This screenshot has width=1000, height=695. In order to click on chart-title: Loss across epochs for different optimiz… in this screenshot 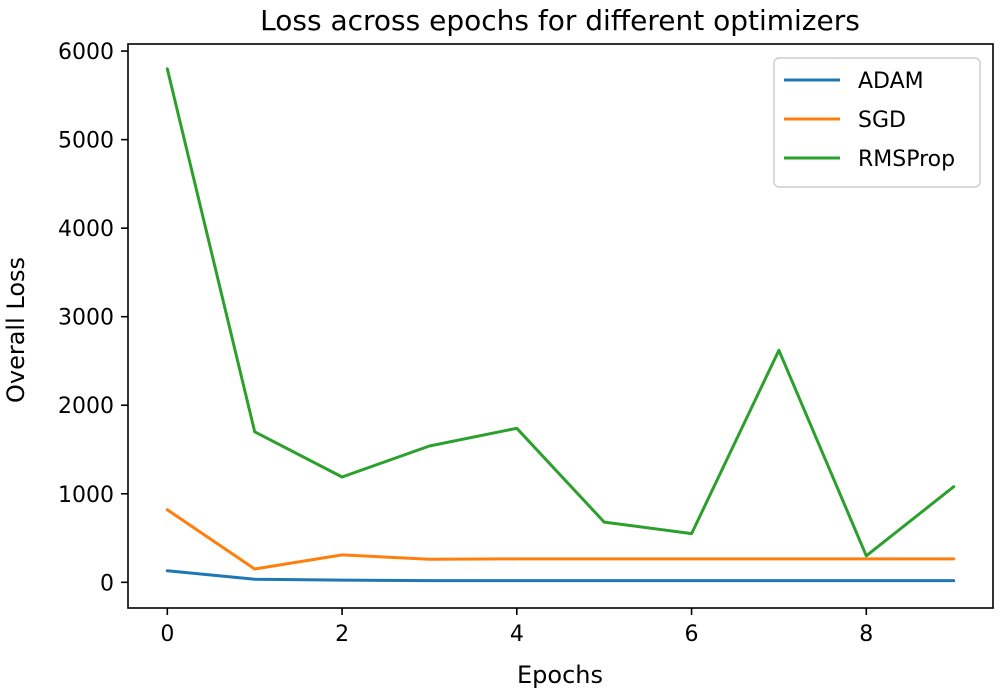, I will do `click(560, 20)`.